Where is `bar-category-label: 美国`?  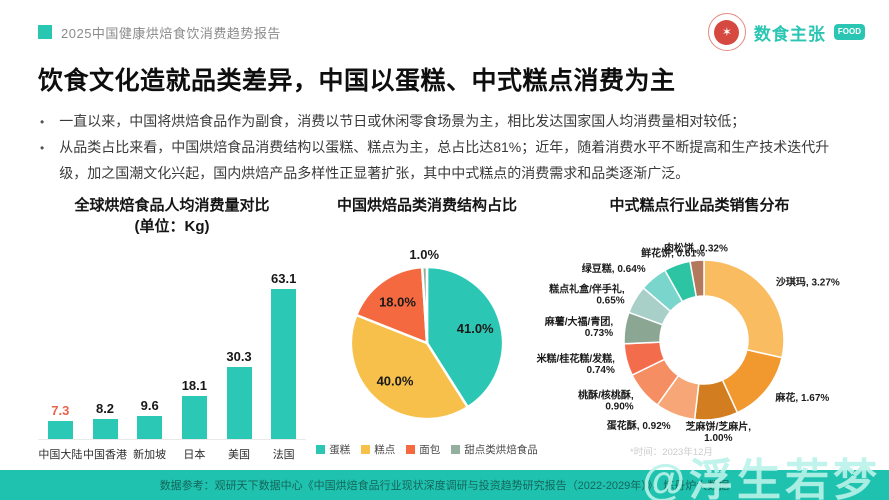 bar-category-label: 美国 is located at coordinates (239, 454).